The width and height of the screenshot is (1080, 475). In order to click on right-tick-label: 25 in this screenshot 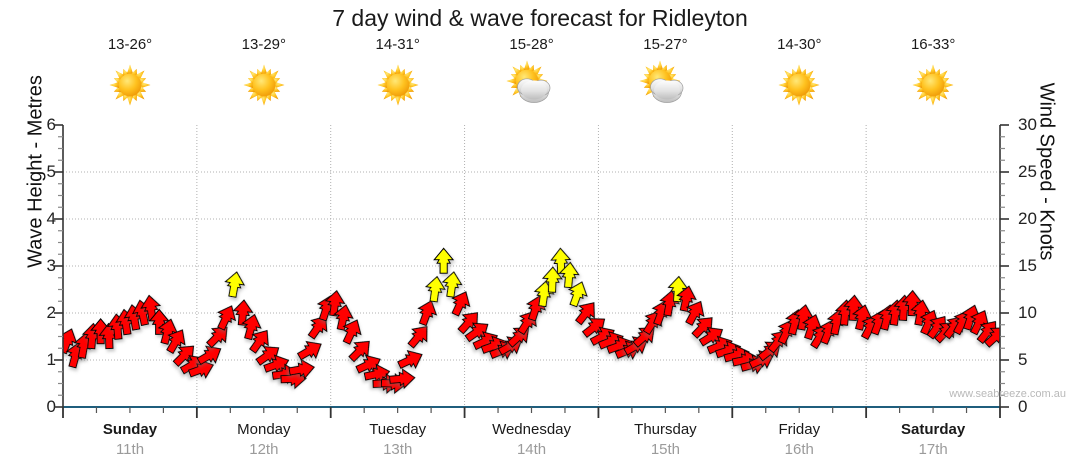, I will do `click(1027, 171)`.